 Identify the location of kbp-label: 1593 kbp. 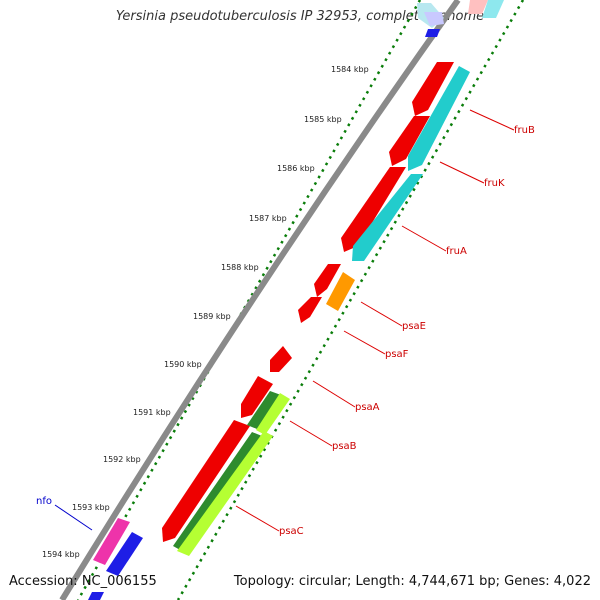
(91, 507).